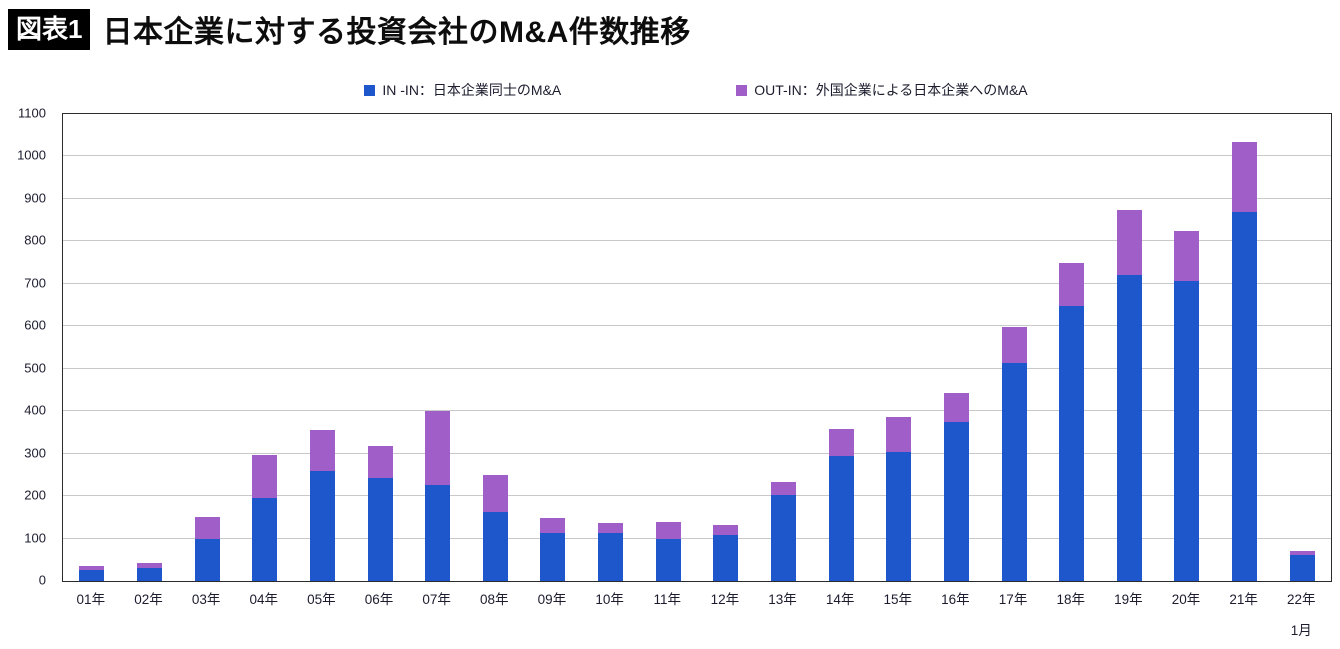 Image resolution: width=1340 pixels, height=649 pixels. I want to click on x-tick-cell: 21年, so click(1244, 613).